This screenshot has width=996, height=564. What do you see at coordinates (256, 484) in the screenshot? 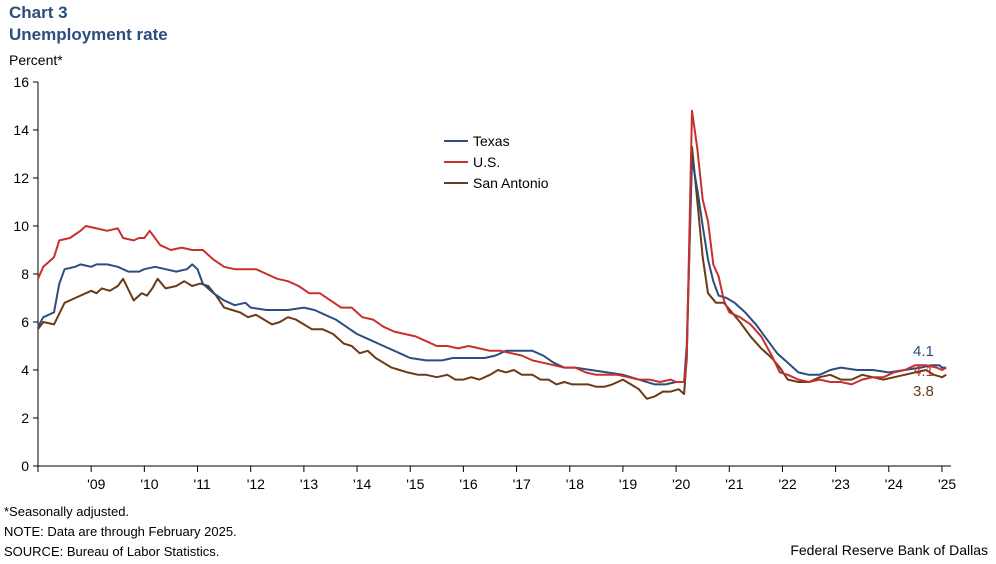
I see `x-tick-label: '12` at bounding box center [256, 484].